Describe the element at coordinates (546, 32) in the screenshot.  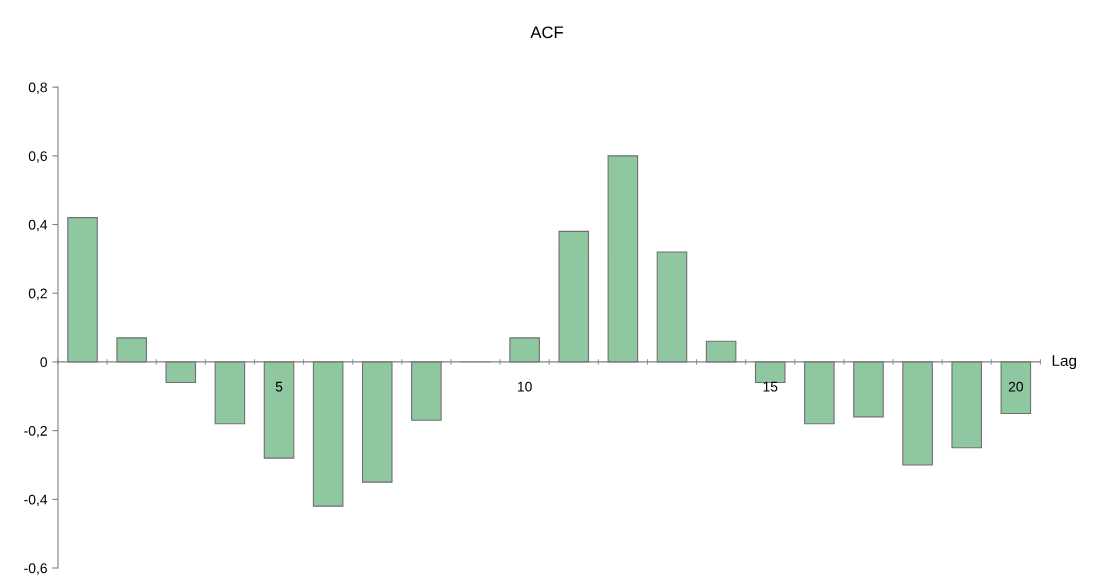
I see `chart-title: ACF` at that location.